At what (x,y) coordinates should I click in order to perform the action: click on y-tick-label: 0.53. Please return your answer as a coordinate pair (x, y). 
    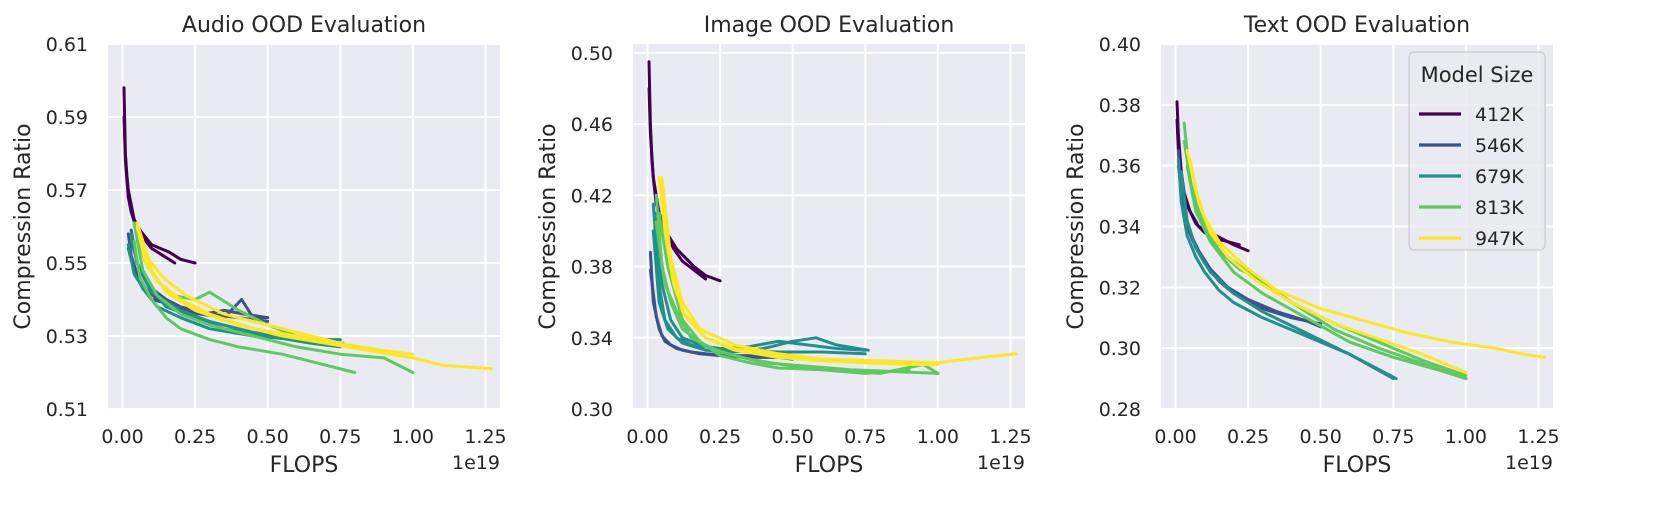
    Looking at the image, I should click on (67, 337).